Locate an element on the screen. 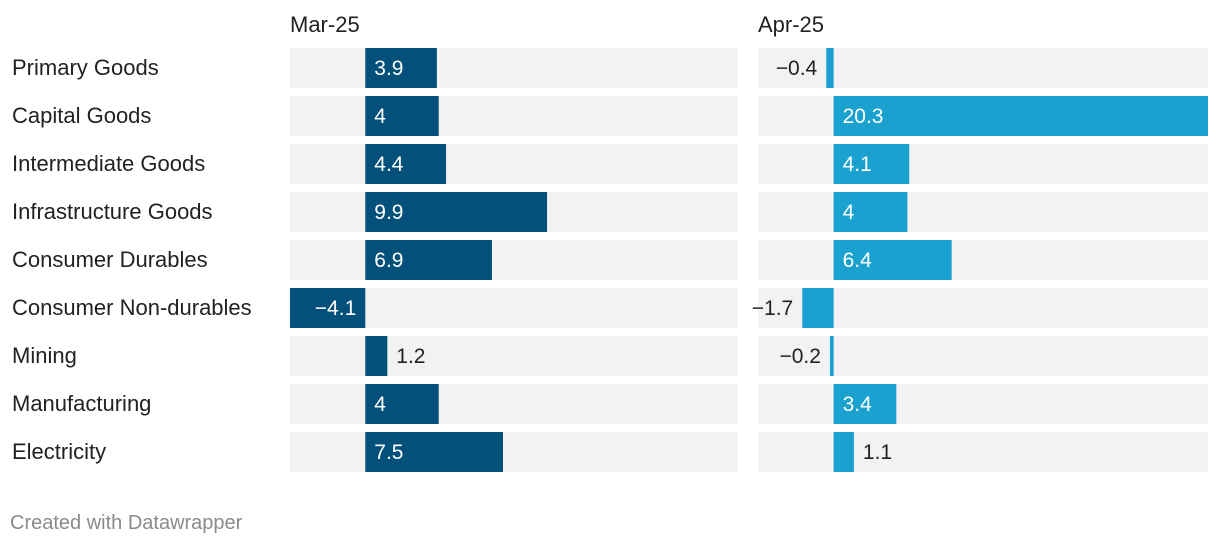 Image resolution: width=1220 pixels, height=548 pixels. panel-title: Apr-25 is located at coordinates (791, 24).